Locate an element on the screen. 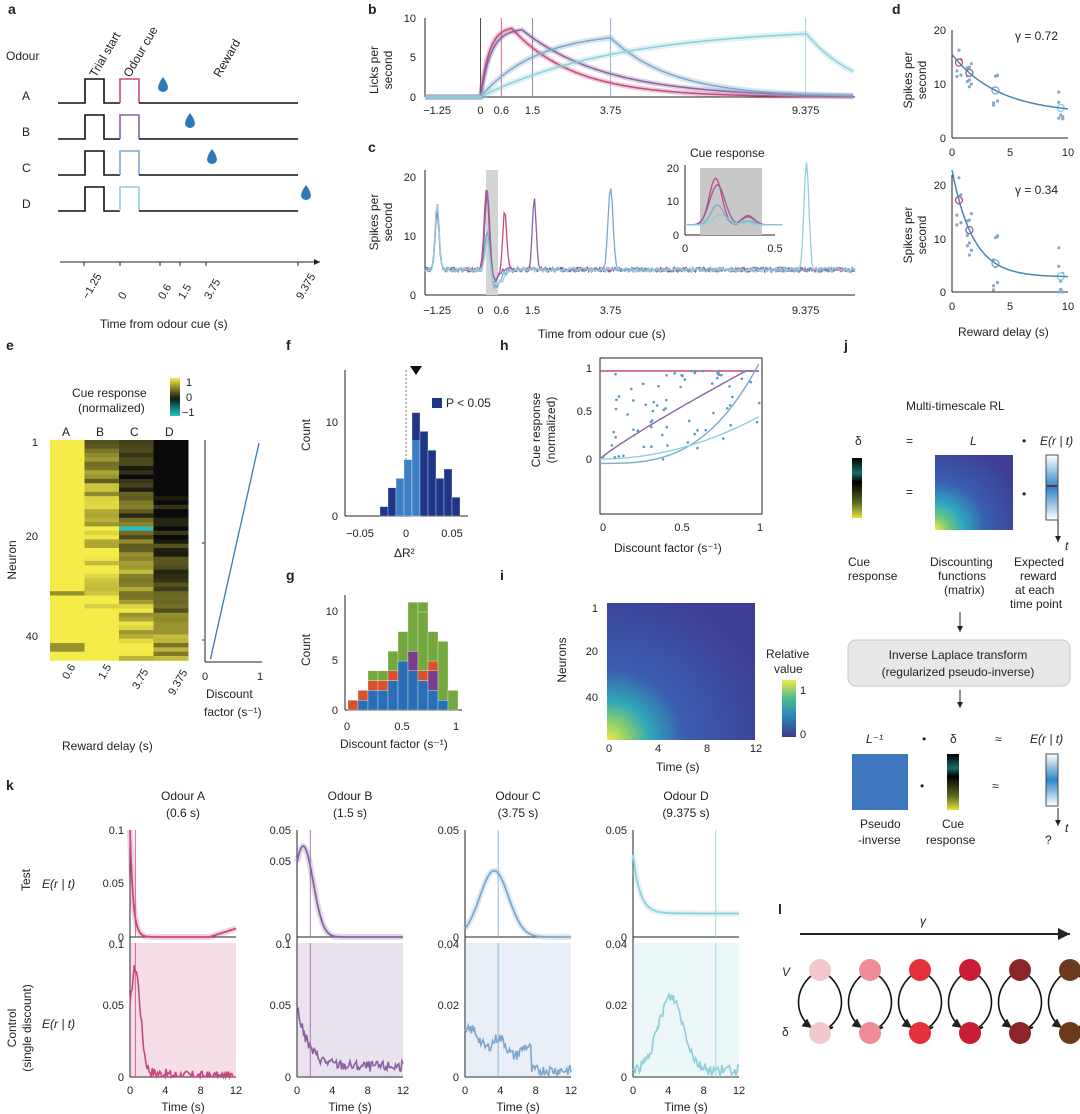  odour-header: Odour is located at coordinates (22, 56).